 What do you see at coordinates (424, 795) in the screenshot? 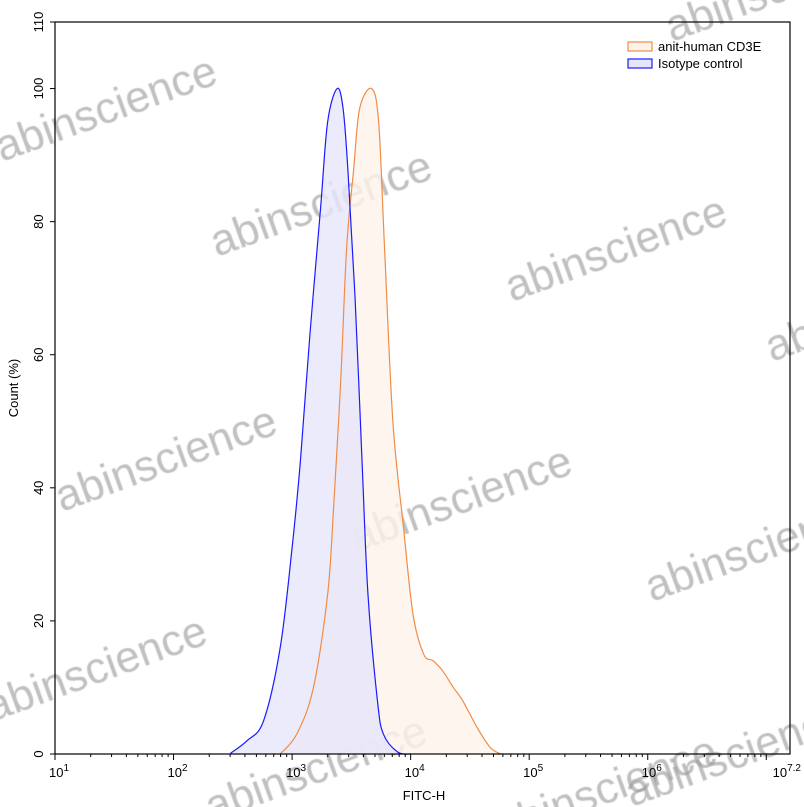
I see `x-axis-label: FITC-H` at bounding box center [424, 795].